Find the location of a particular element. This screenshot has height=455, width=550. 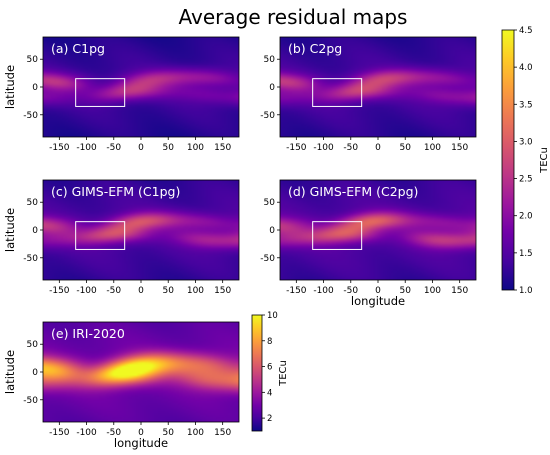

figure-title: Average residual maps is located at coordinates (293, 17).